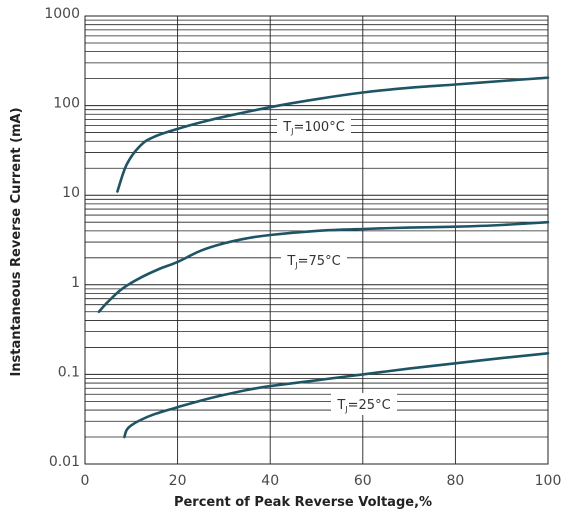  Describe the element at coordinates (71, 193) in the screenshot. I see `y-tick-label: 10` at that location.